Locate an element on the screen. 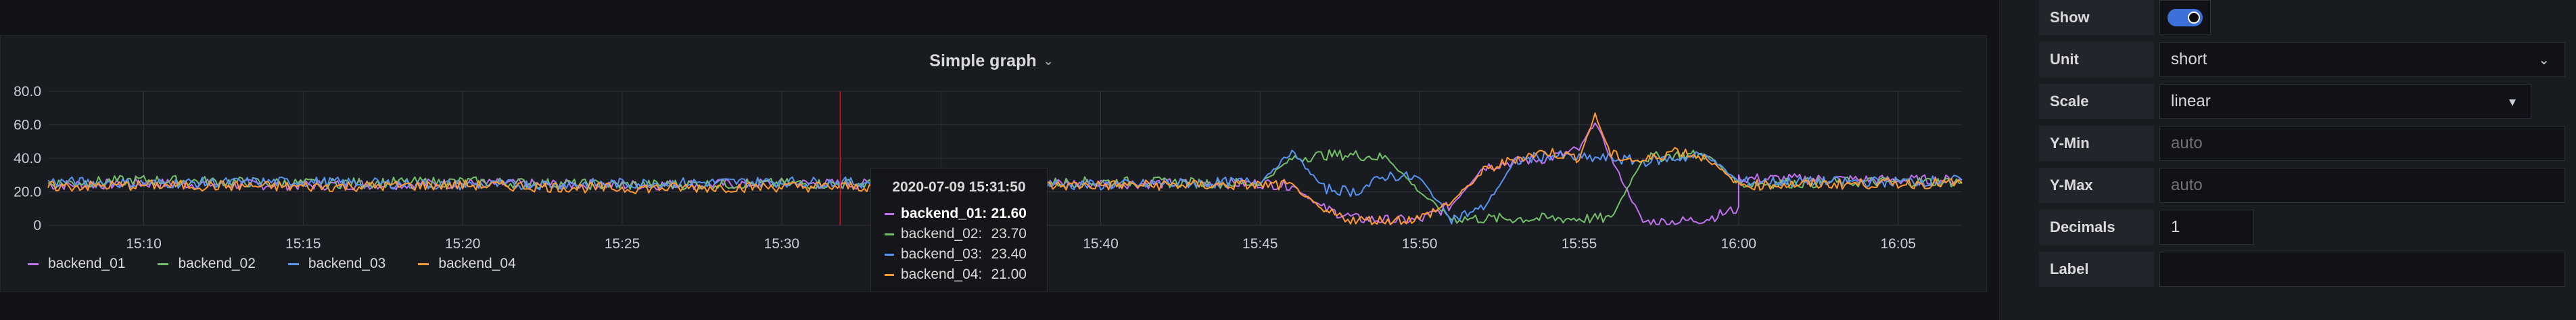  x-tick-label: 15:45 is located at coordinates (1260, 244).